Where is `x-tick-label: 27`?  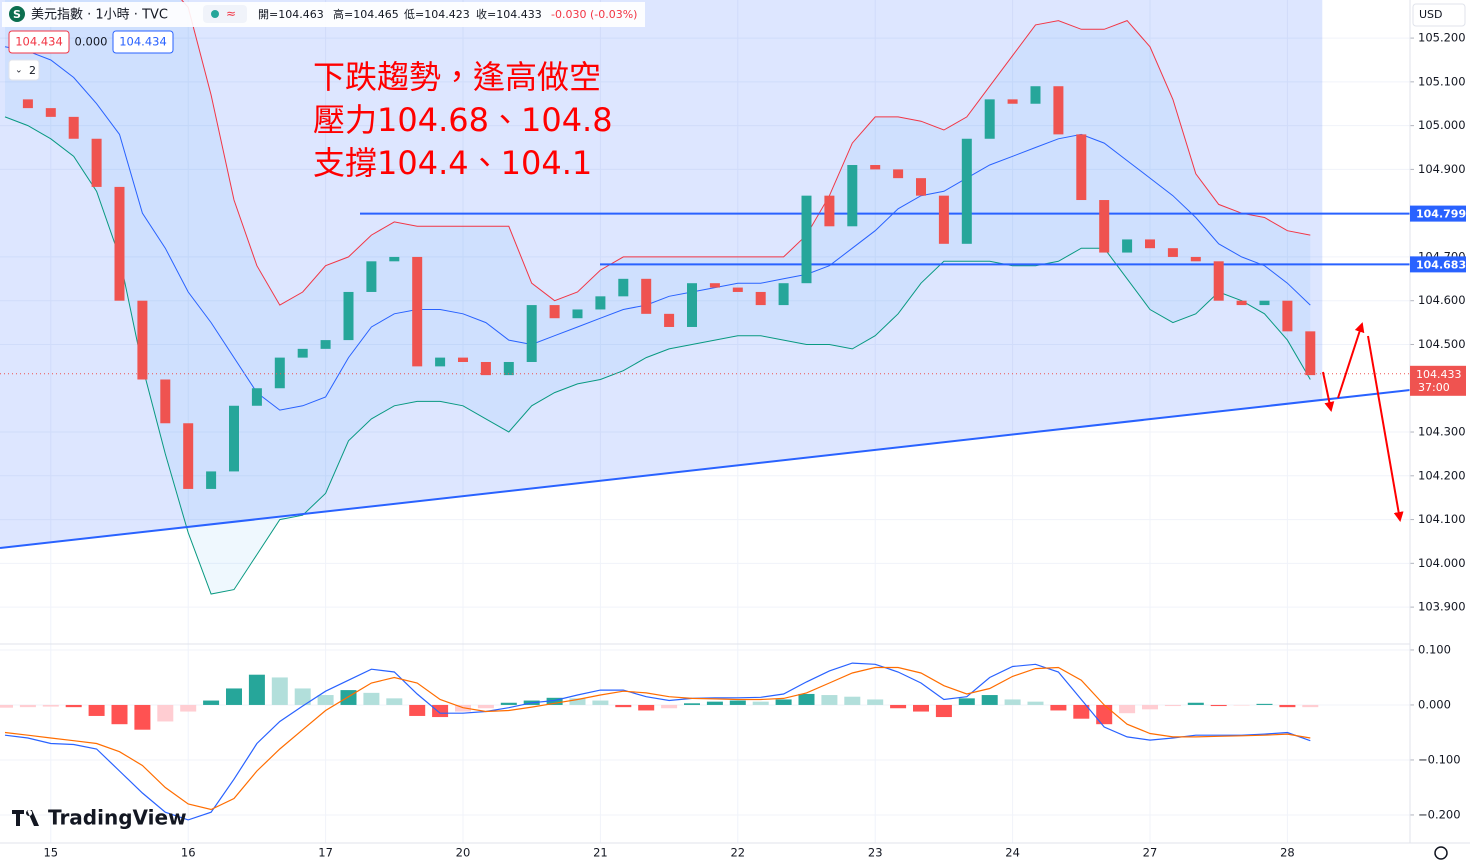
x-tick-label: 27 is located at coordinates (1150, 853).